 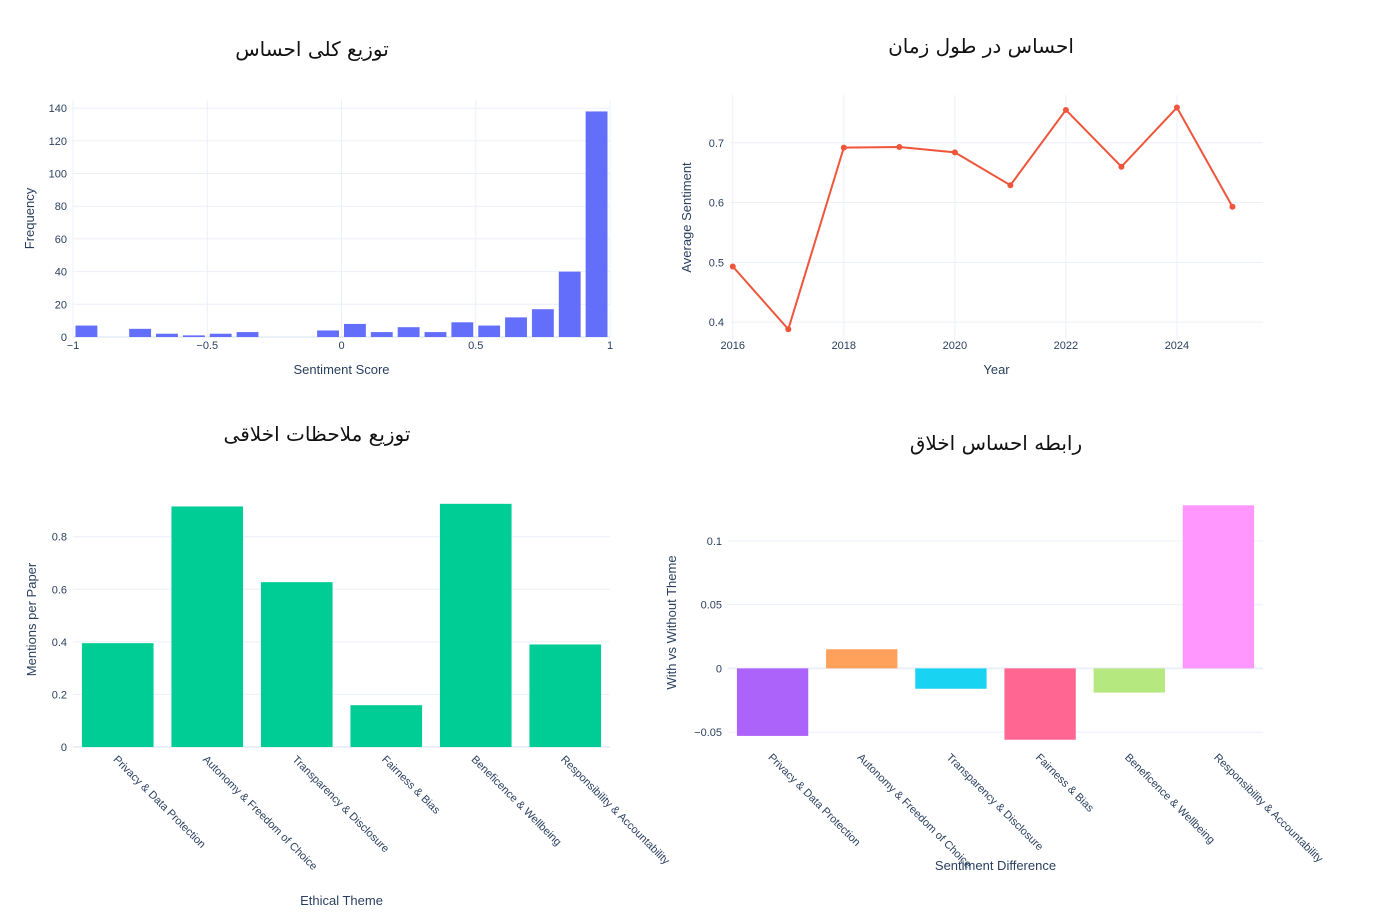 What do you see at coordinates (59, 538) in the screenshot?
I see `y-tick-label: 0.8` at bounding box center [59, 538].